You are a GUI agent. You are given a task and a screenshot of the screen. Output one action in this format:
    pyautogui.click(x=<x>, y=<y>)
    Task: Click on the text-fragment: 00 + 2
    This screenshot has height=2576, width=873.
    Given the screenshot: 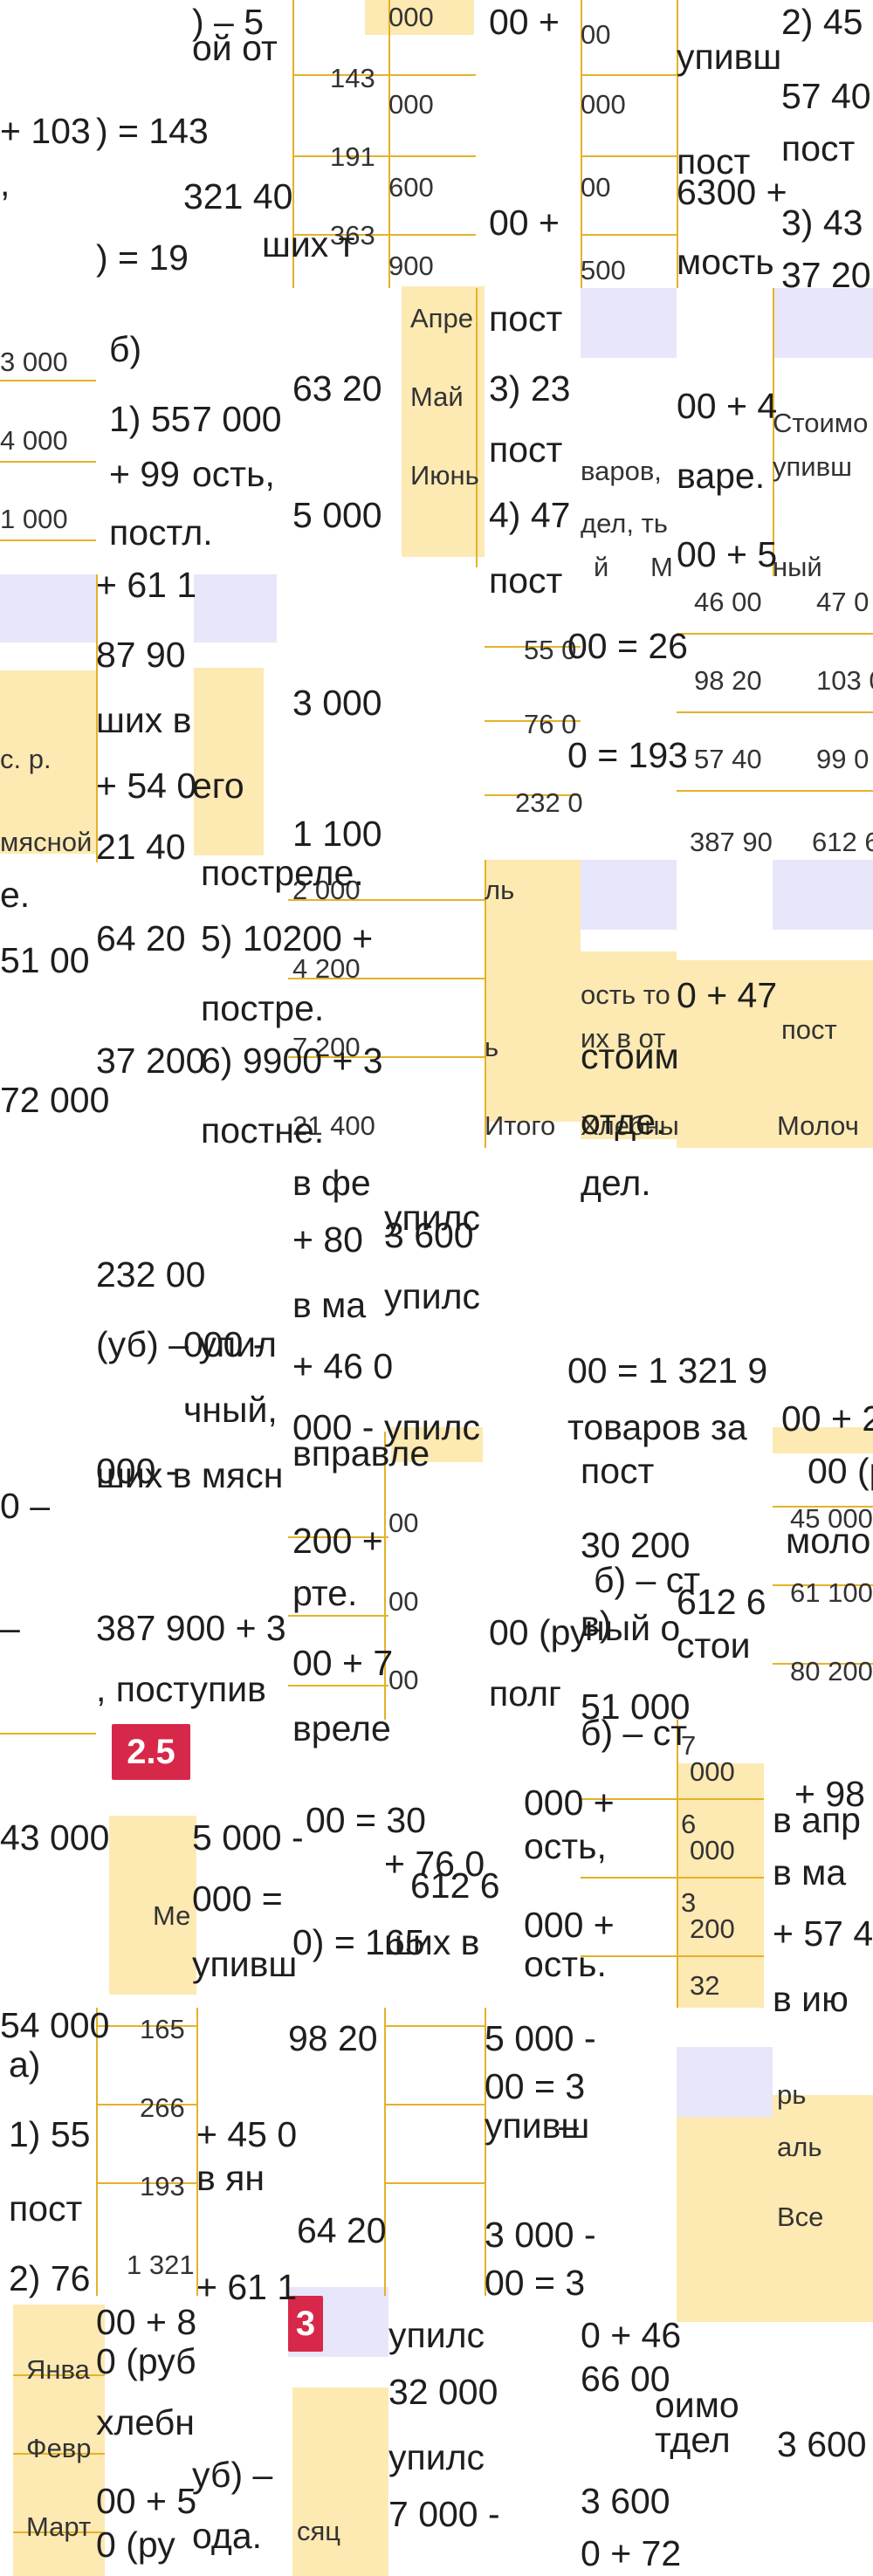 What is the action you would take?
    pyautogui.click(x=827, y=1419)
    